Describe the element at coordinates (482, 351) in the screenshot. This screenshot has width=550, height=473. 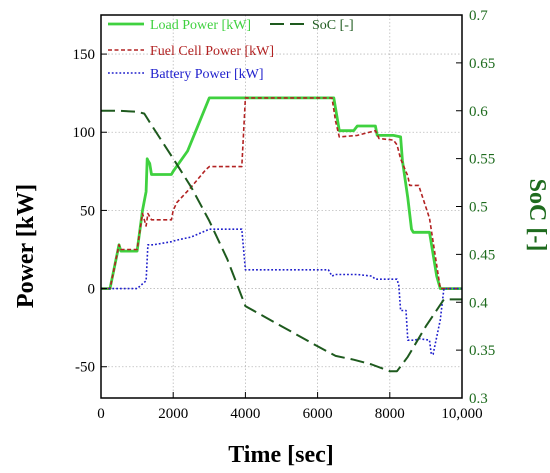
I see `y-right-tick-label: 0.35` at that location.